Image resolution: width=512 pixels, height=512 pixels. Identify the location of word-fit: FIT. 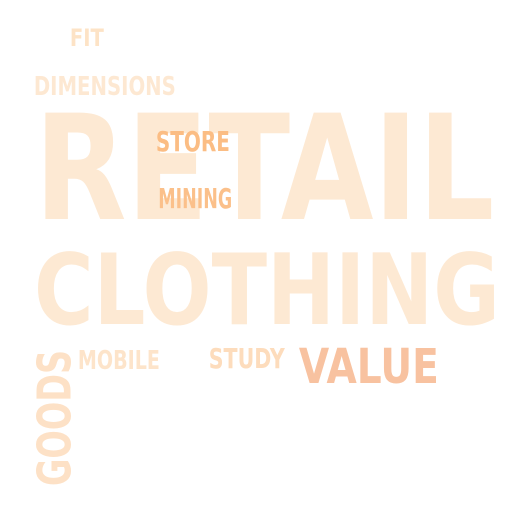
(86, 38).